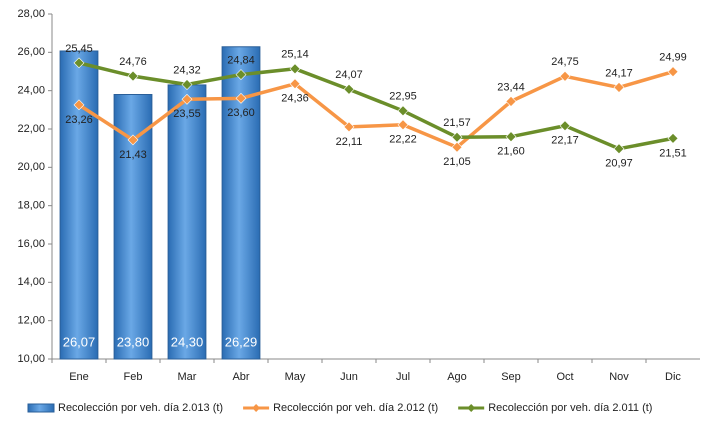  I want to click on data-label: 21,57, so click(457, 123).